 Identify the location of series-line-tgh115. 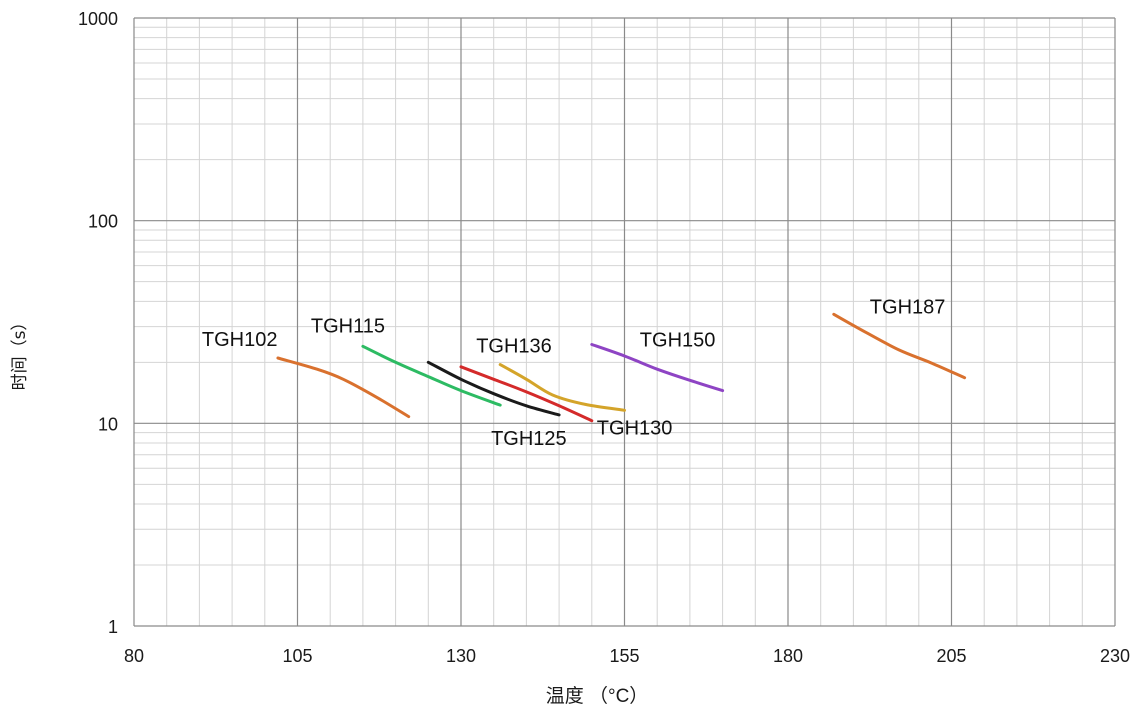
(431, 375).